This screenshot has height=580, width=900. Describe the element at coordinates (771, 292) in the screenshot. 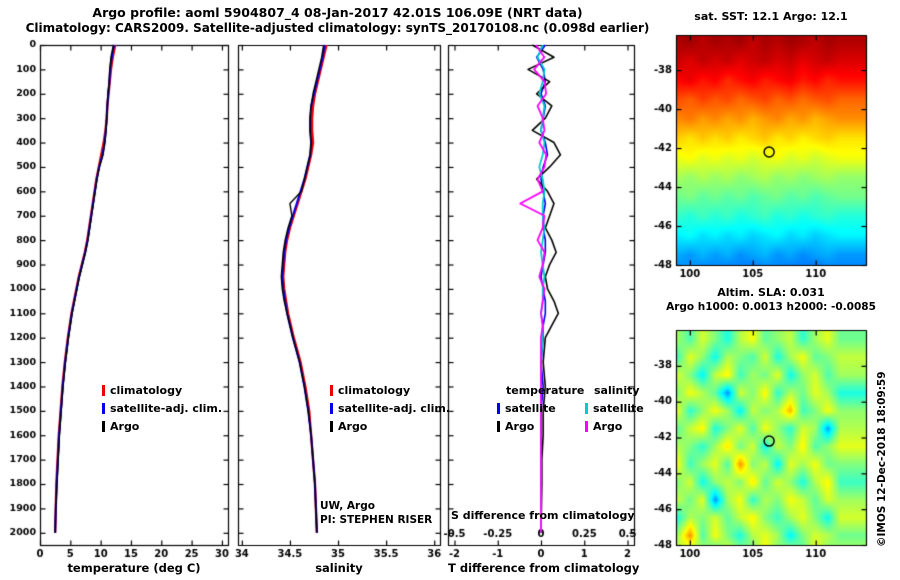

I see `sla-map-title: Altim. SLA: 0.031` at that location.